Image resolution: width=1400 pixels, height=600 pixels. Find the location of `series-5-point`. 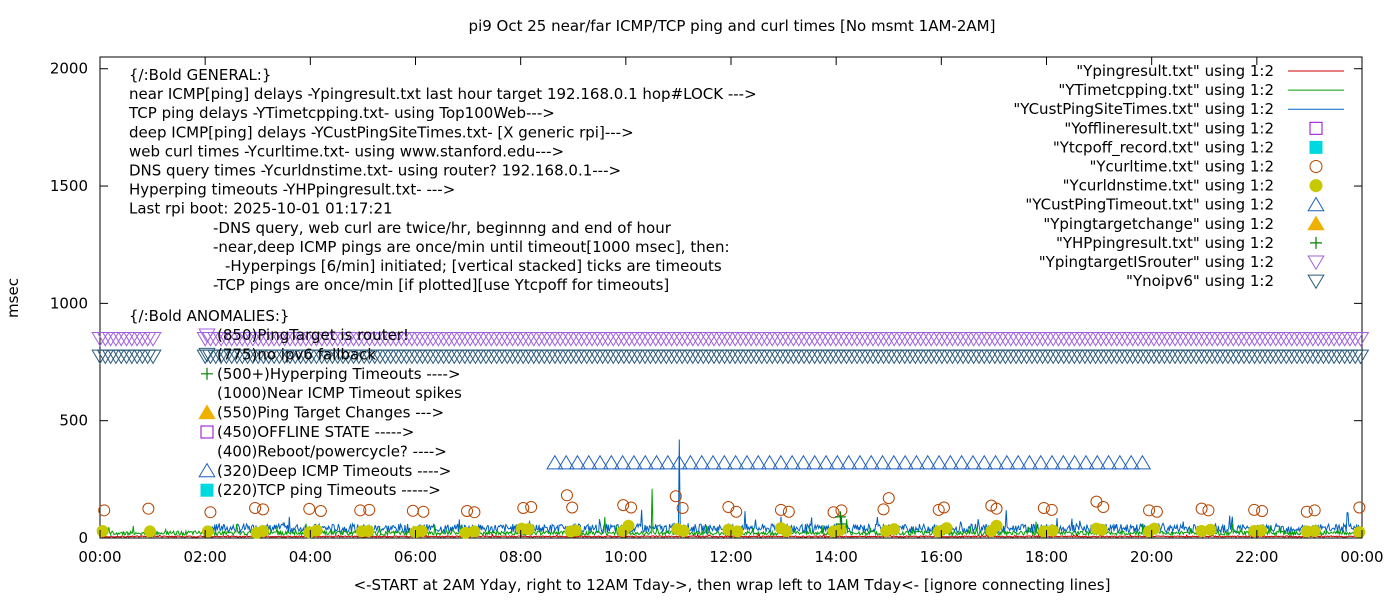

series-5-point is located at coordinates (840, 517).